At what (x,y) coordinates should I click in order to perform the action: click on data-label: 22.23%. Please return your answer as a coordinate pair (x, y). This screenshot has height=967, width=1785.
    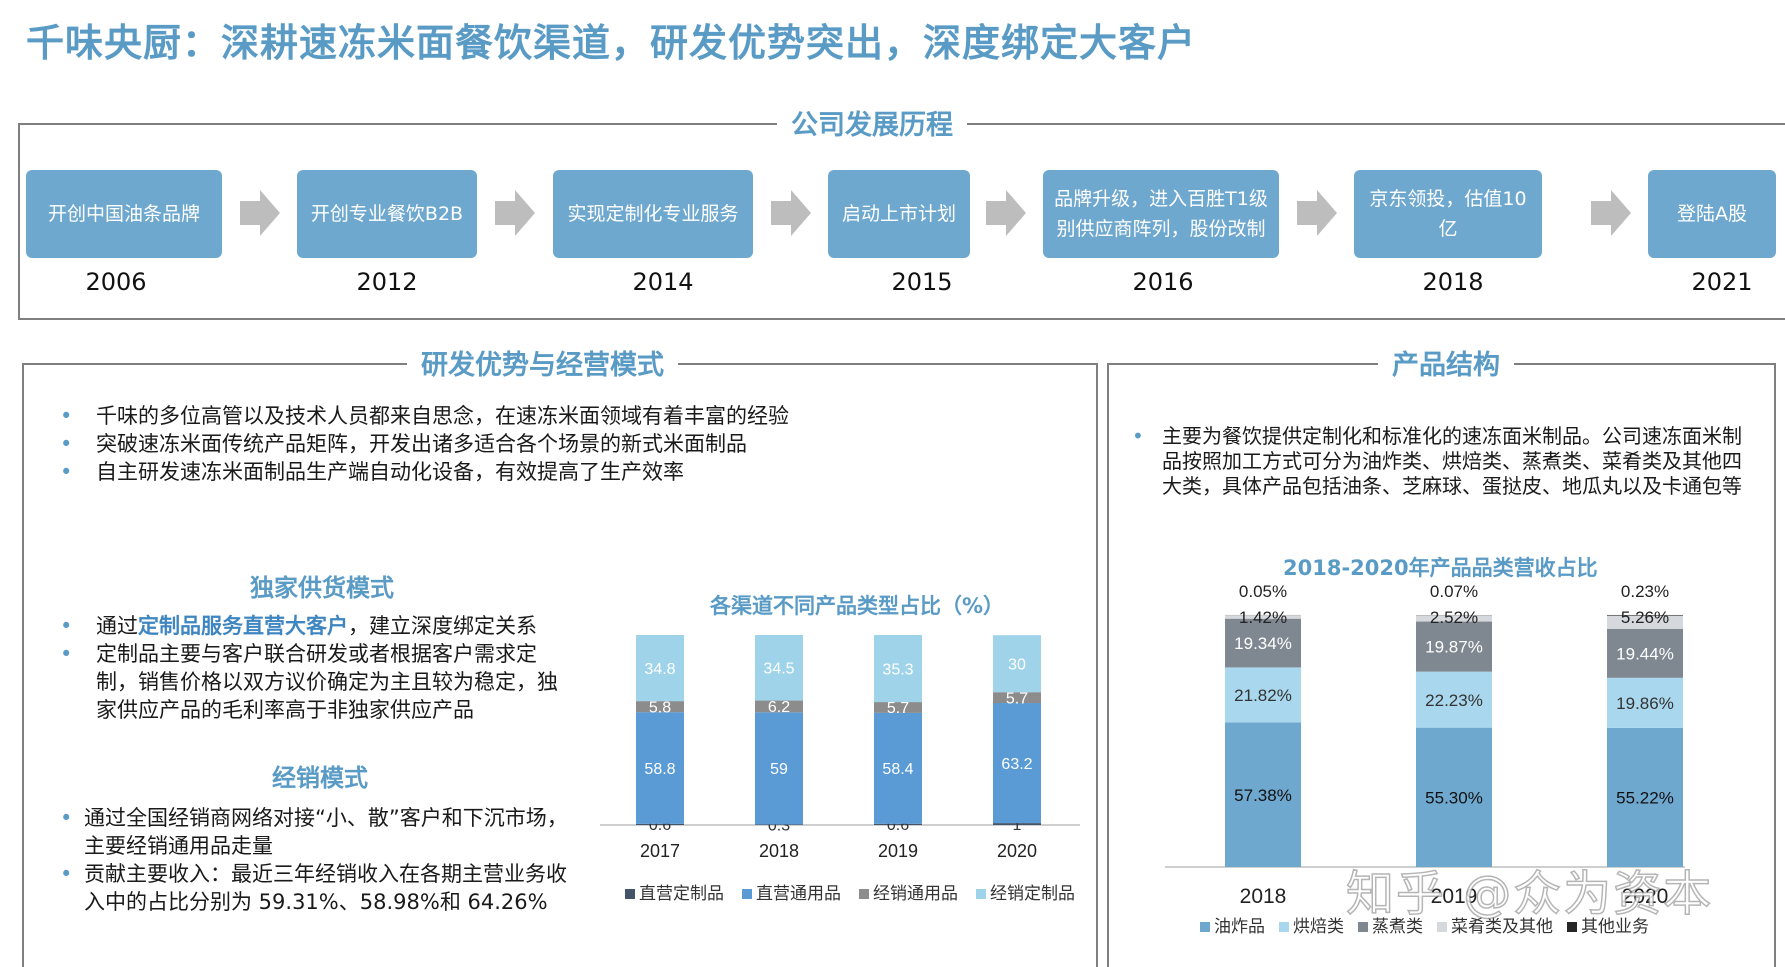
    Looking at the image, I should click on (1454, 700).